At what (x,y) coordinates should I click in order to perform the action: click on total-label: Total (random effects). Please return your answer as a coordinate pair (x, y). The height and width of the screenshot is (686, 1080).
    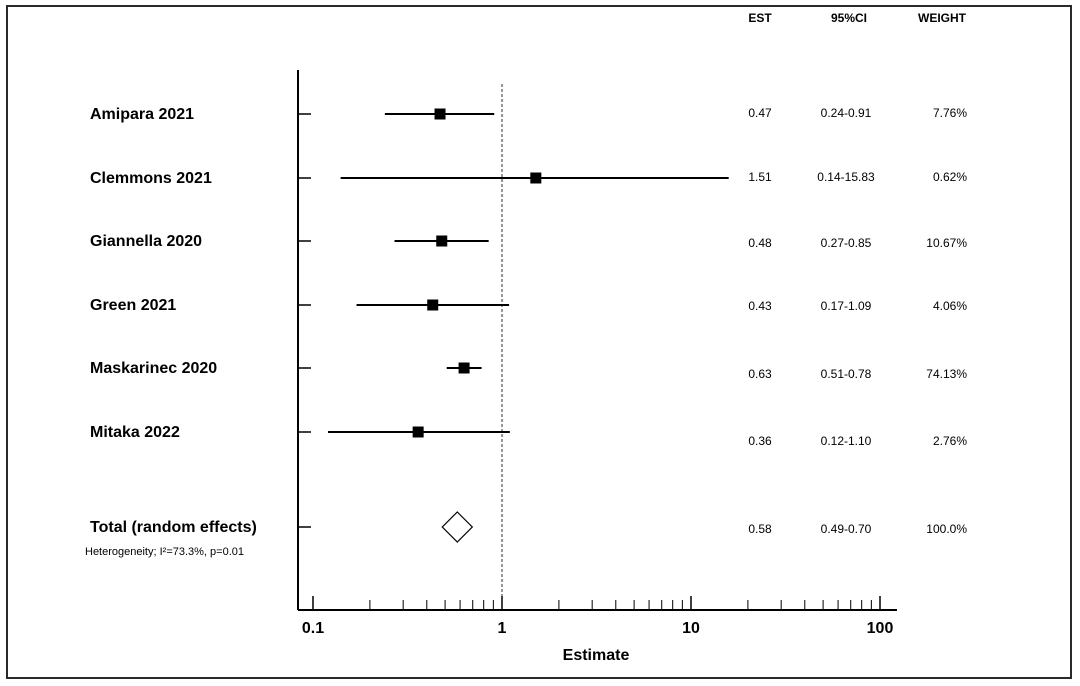
    Looking at the image, I should click on (173, 527).